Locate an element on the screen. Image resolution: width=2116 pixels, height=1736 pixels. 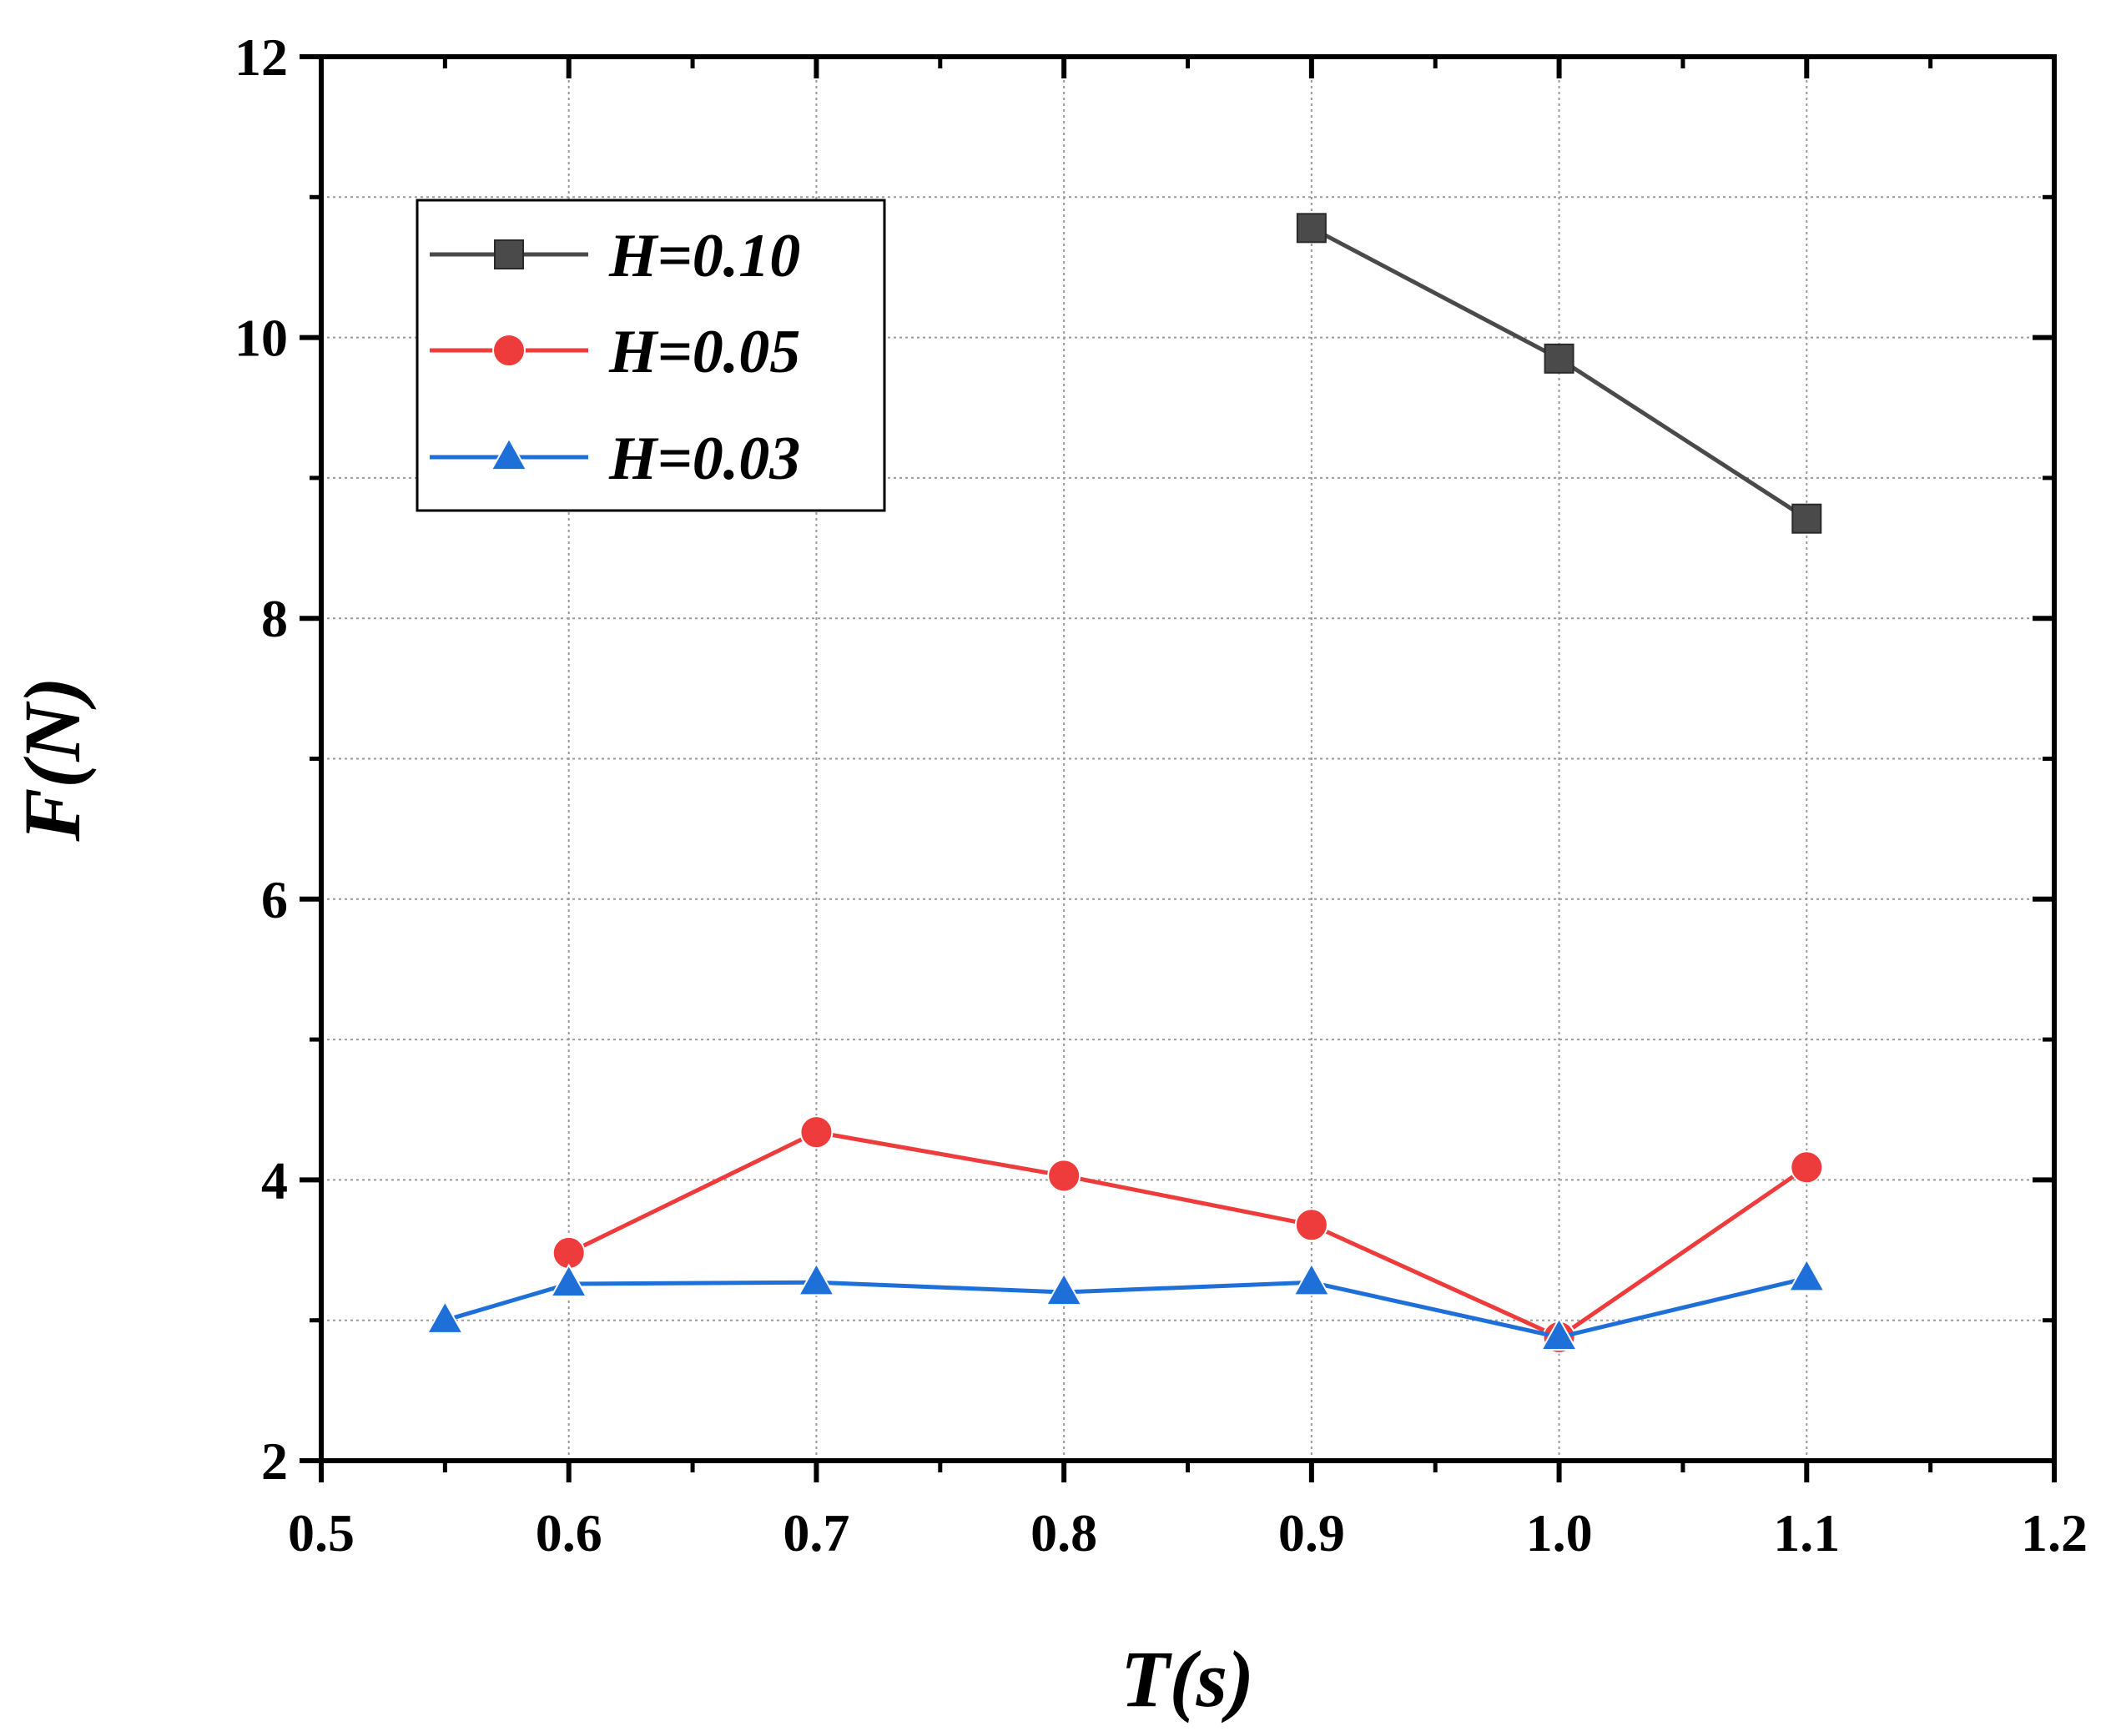
x-axis-title: T(s) is located at coordinates (1187, 1678).